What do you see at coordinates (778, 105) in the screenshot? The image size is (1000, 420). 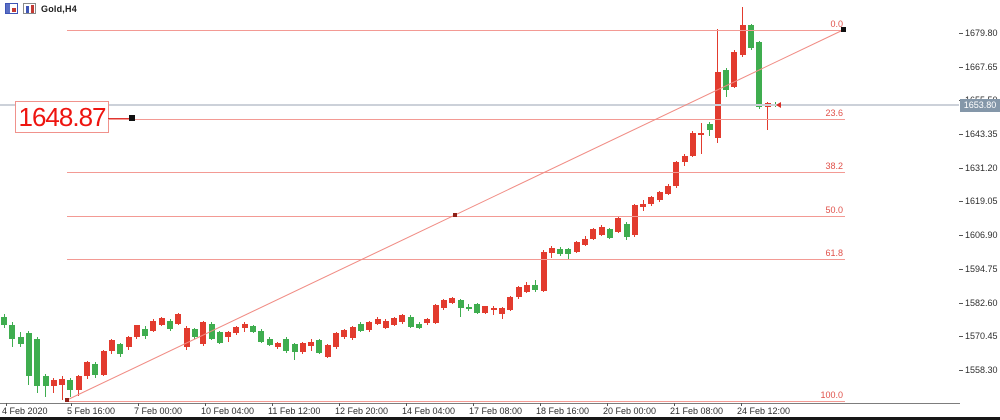 I see `current-price-arrow` at bounding box center [778, 105].